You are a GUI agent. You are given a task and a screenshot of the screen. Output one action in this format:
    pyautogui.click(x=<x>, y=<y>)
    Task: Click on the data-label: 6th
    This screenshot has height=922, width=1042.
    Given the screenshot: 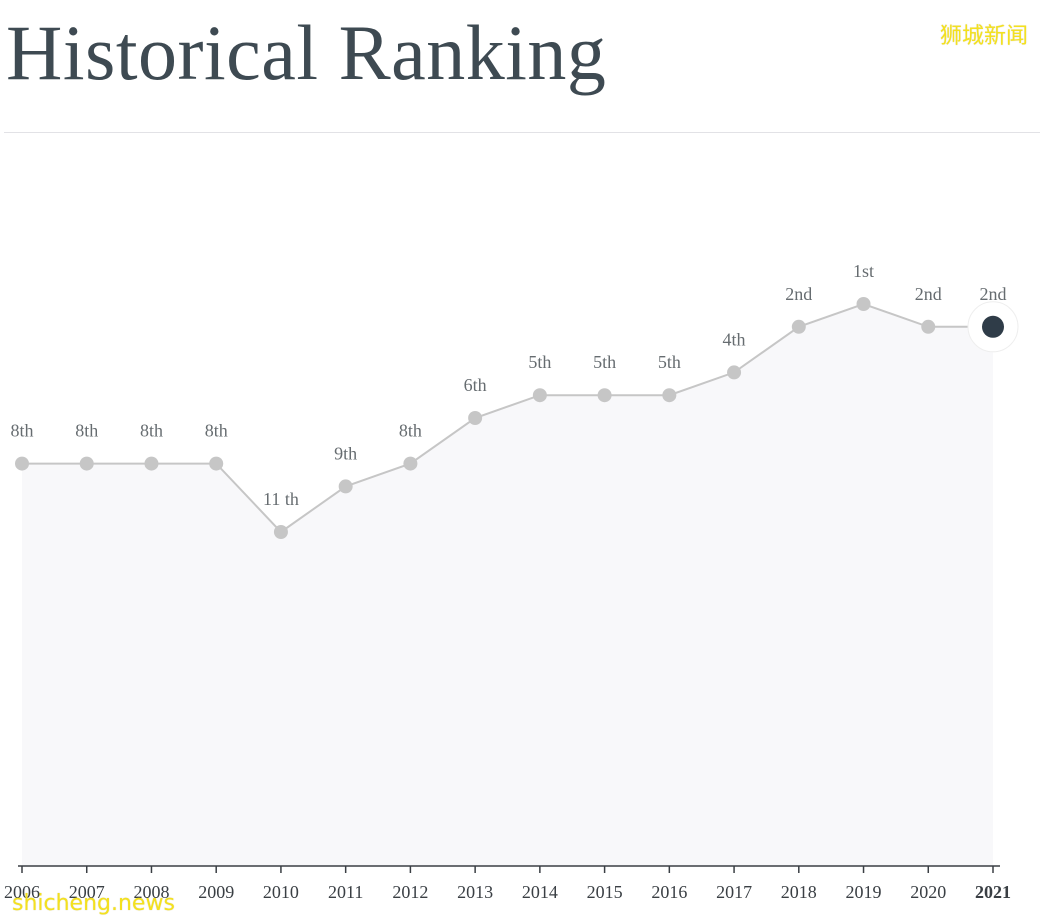 What is the action you would take?
    pyautogui.click(x=475, y=385)
    